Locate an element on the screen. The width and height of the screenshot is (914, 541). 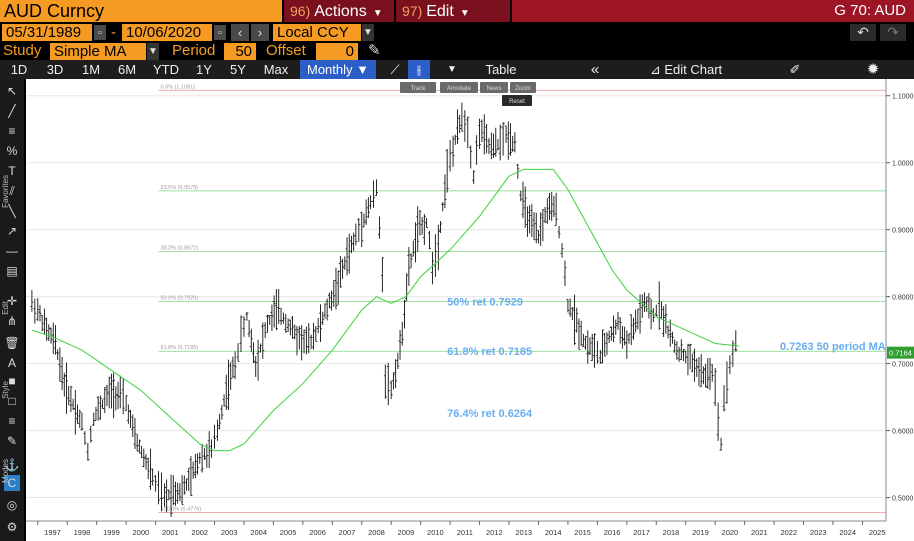
line-tool-icon: ╱ is located at coordinates (12, 111).